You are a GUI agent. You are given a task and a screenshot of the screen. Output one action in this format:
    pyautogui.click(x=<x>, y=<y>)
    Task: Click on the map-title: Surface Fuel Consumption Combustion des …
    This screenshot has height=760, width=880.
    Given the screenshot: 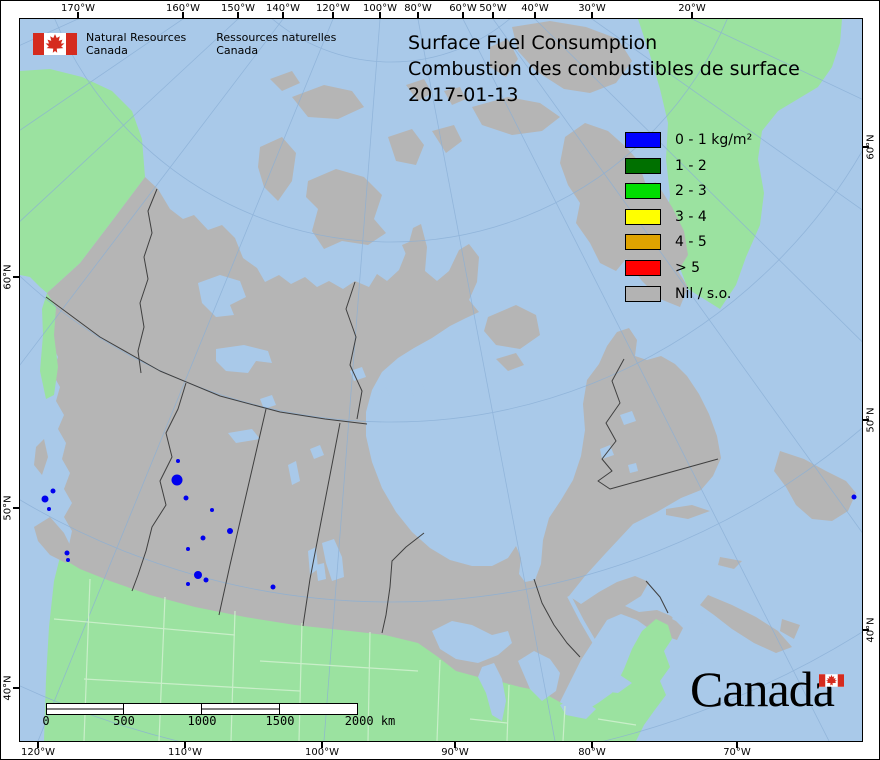 What is the action you would take?
    pyautogui.click(x=604, y=69)
    